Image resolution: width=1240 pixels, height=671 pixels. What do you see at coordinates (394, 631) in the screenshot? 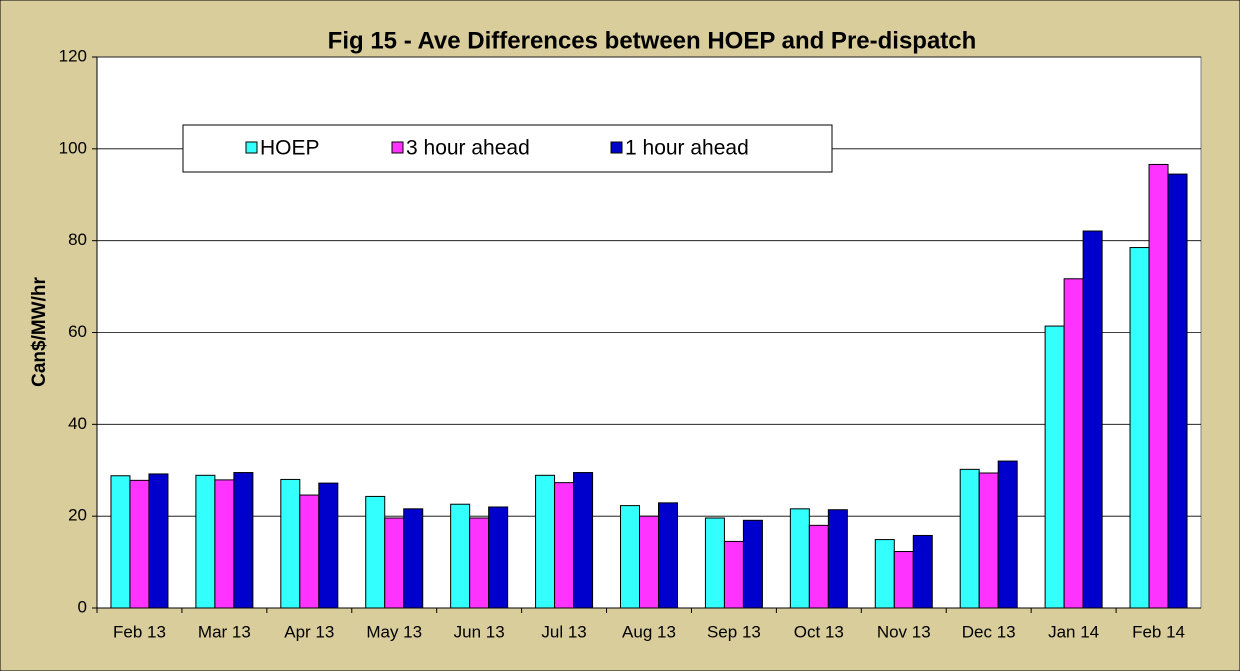
I see `x-tick-label: May 13` at bounding box center [394, 631].